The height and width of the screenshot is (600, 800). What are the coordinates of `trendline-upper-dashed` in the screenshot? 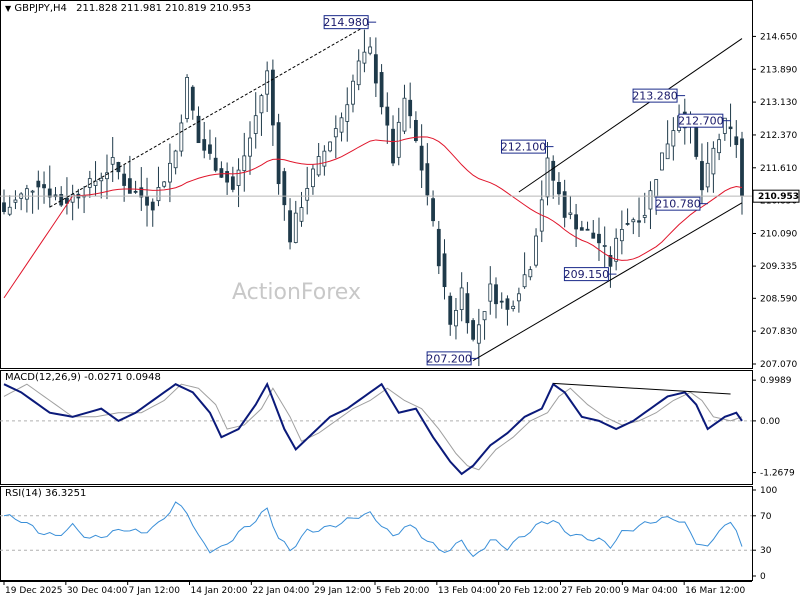 It's located at (210, 115).